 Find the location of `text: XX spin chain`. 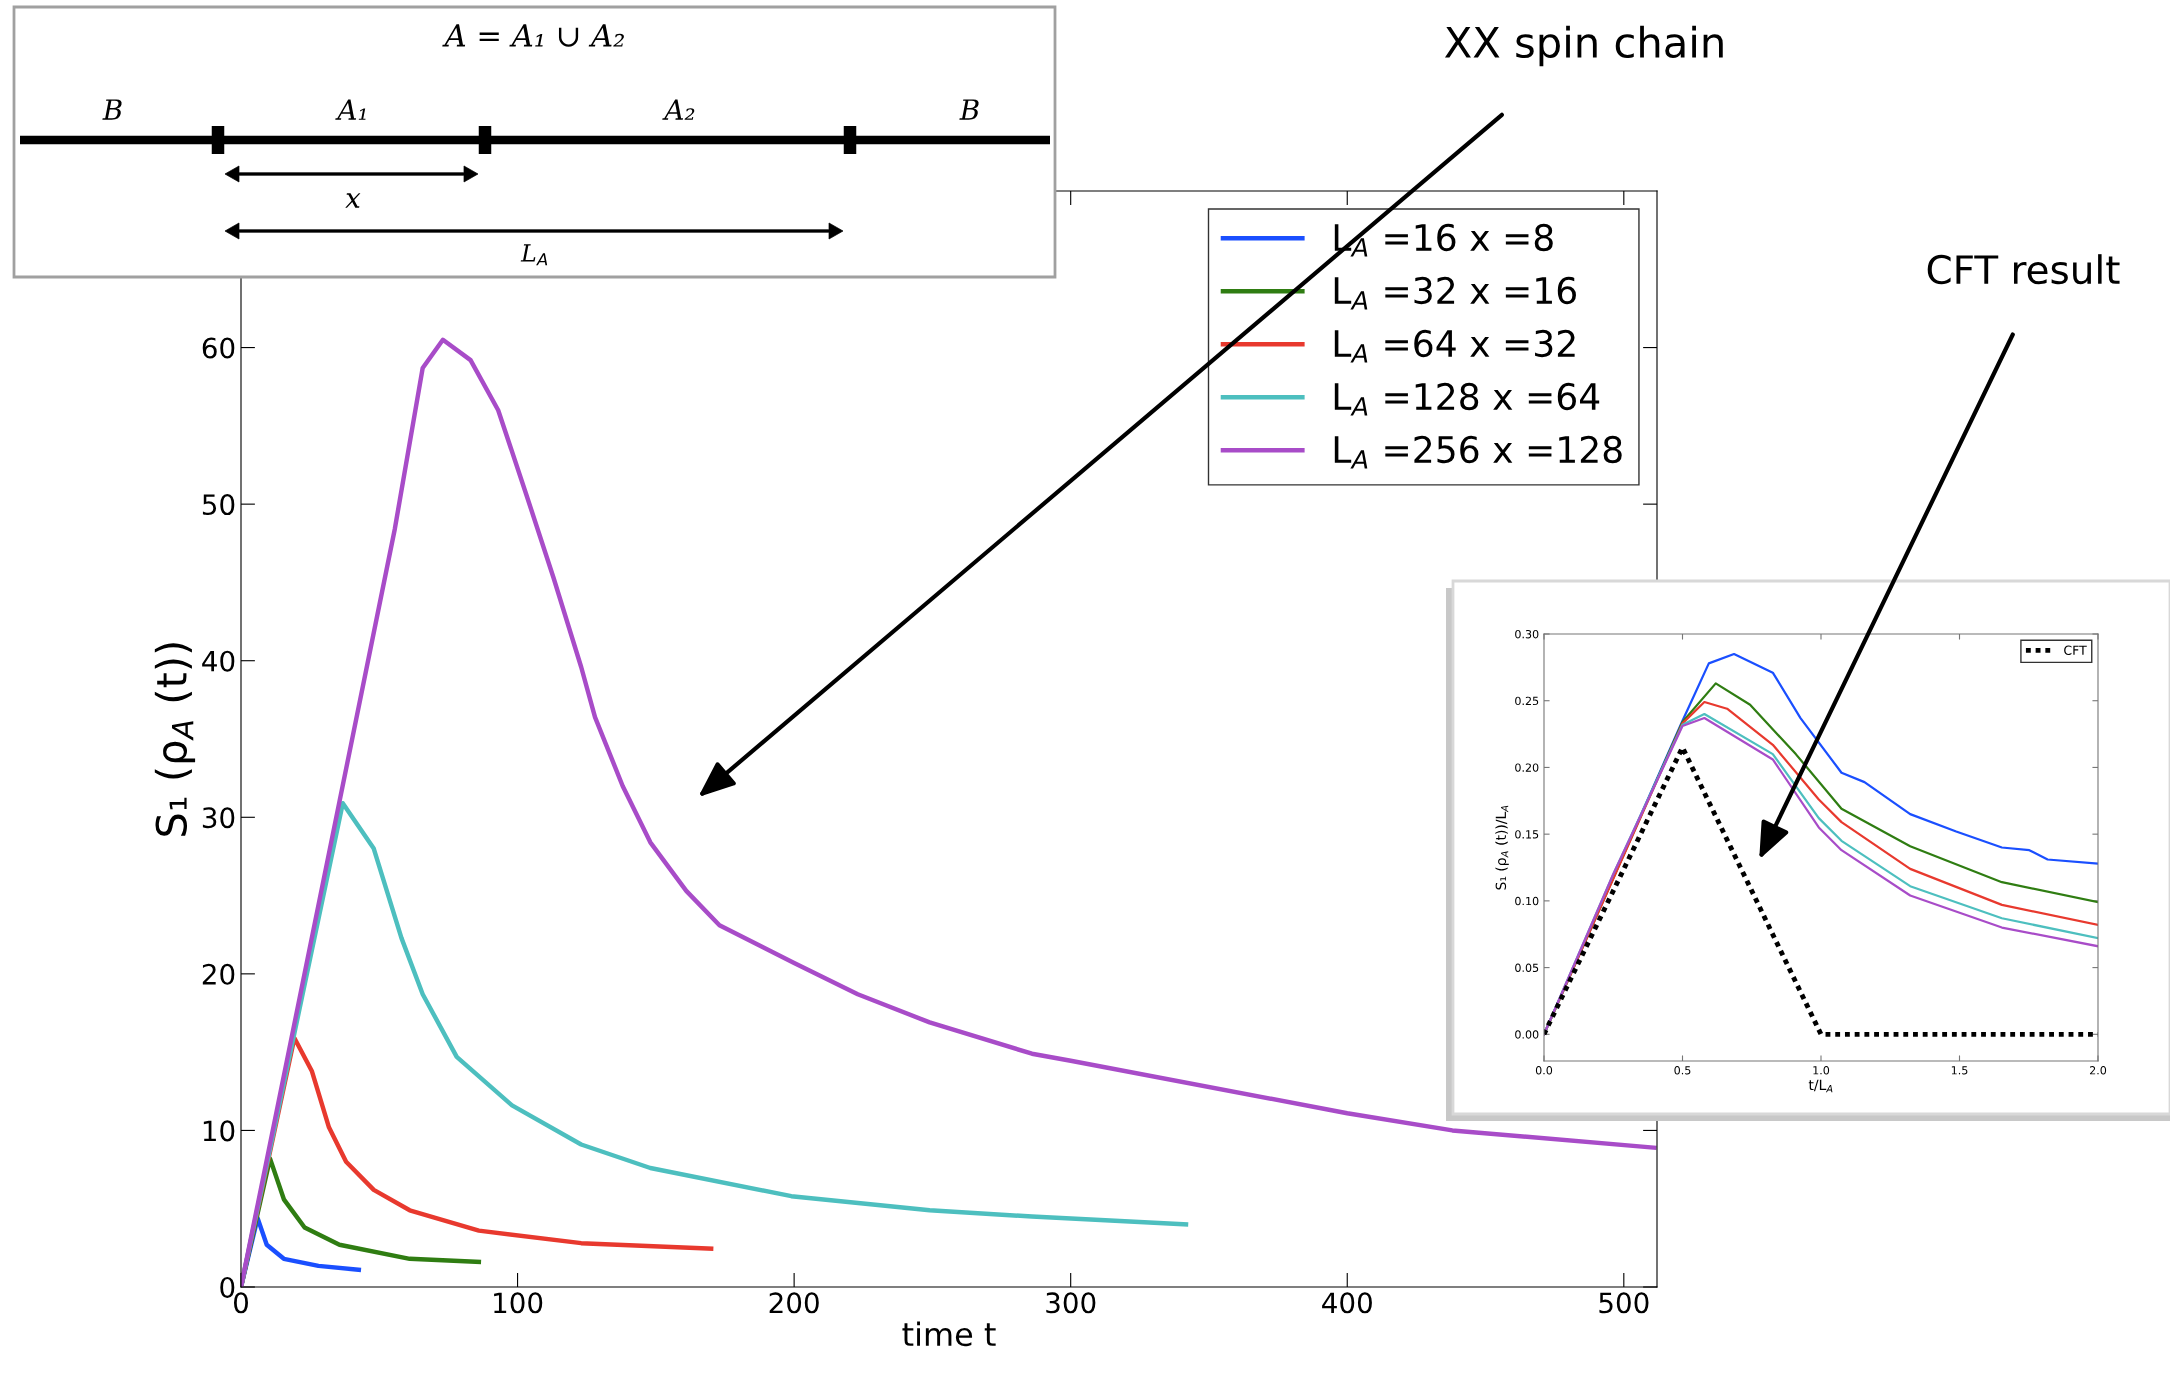

text: XX spin chain is located at coordinates (1583, 46).